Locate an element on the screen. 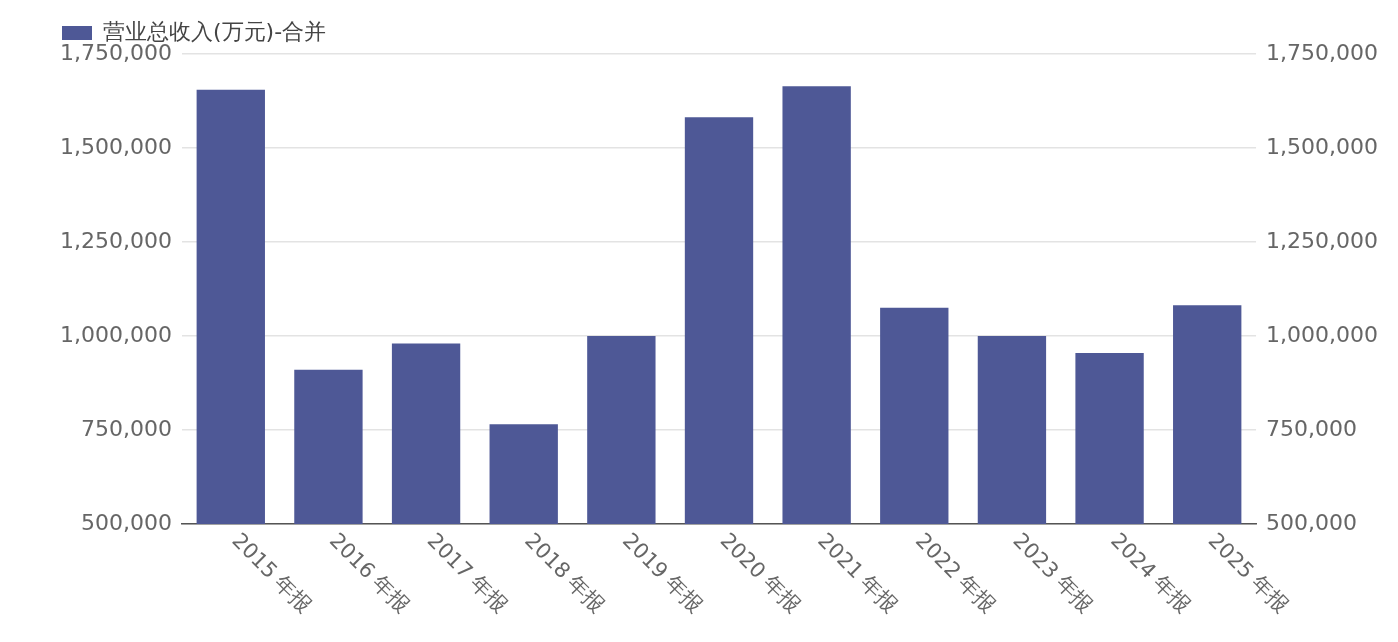 The height and width of the screenshot is (642, 1398). y2-tick-label: 1,000,000 is located at coordinates (1322, 334).